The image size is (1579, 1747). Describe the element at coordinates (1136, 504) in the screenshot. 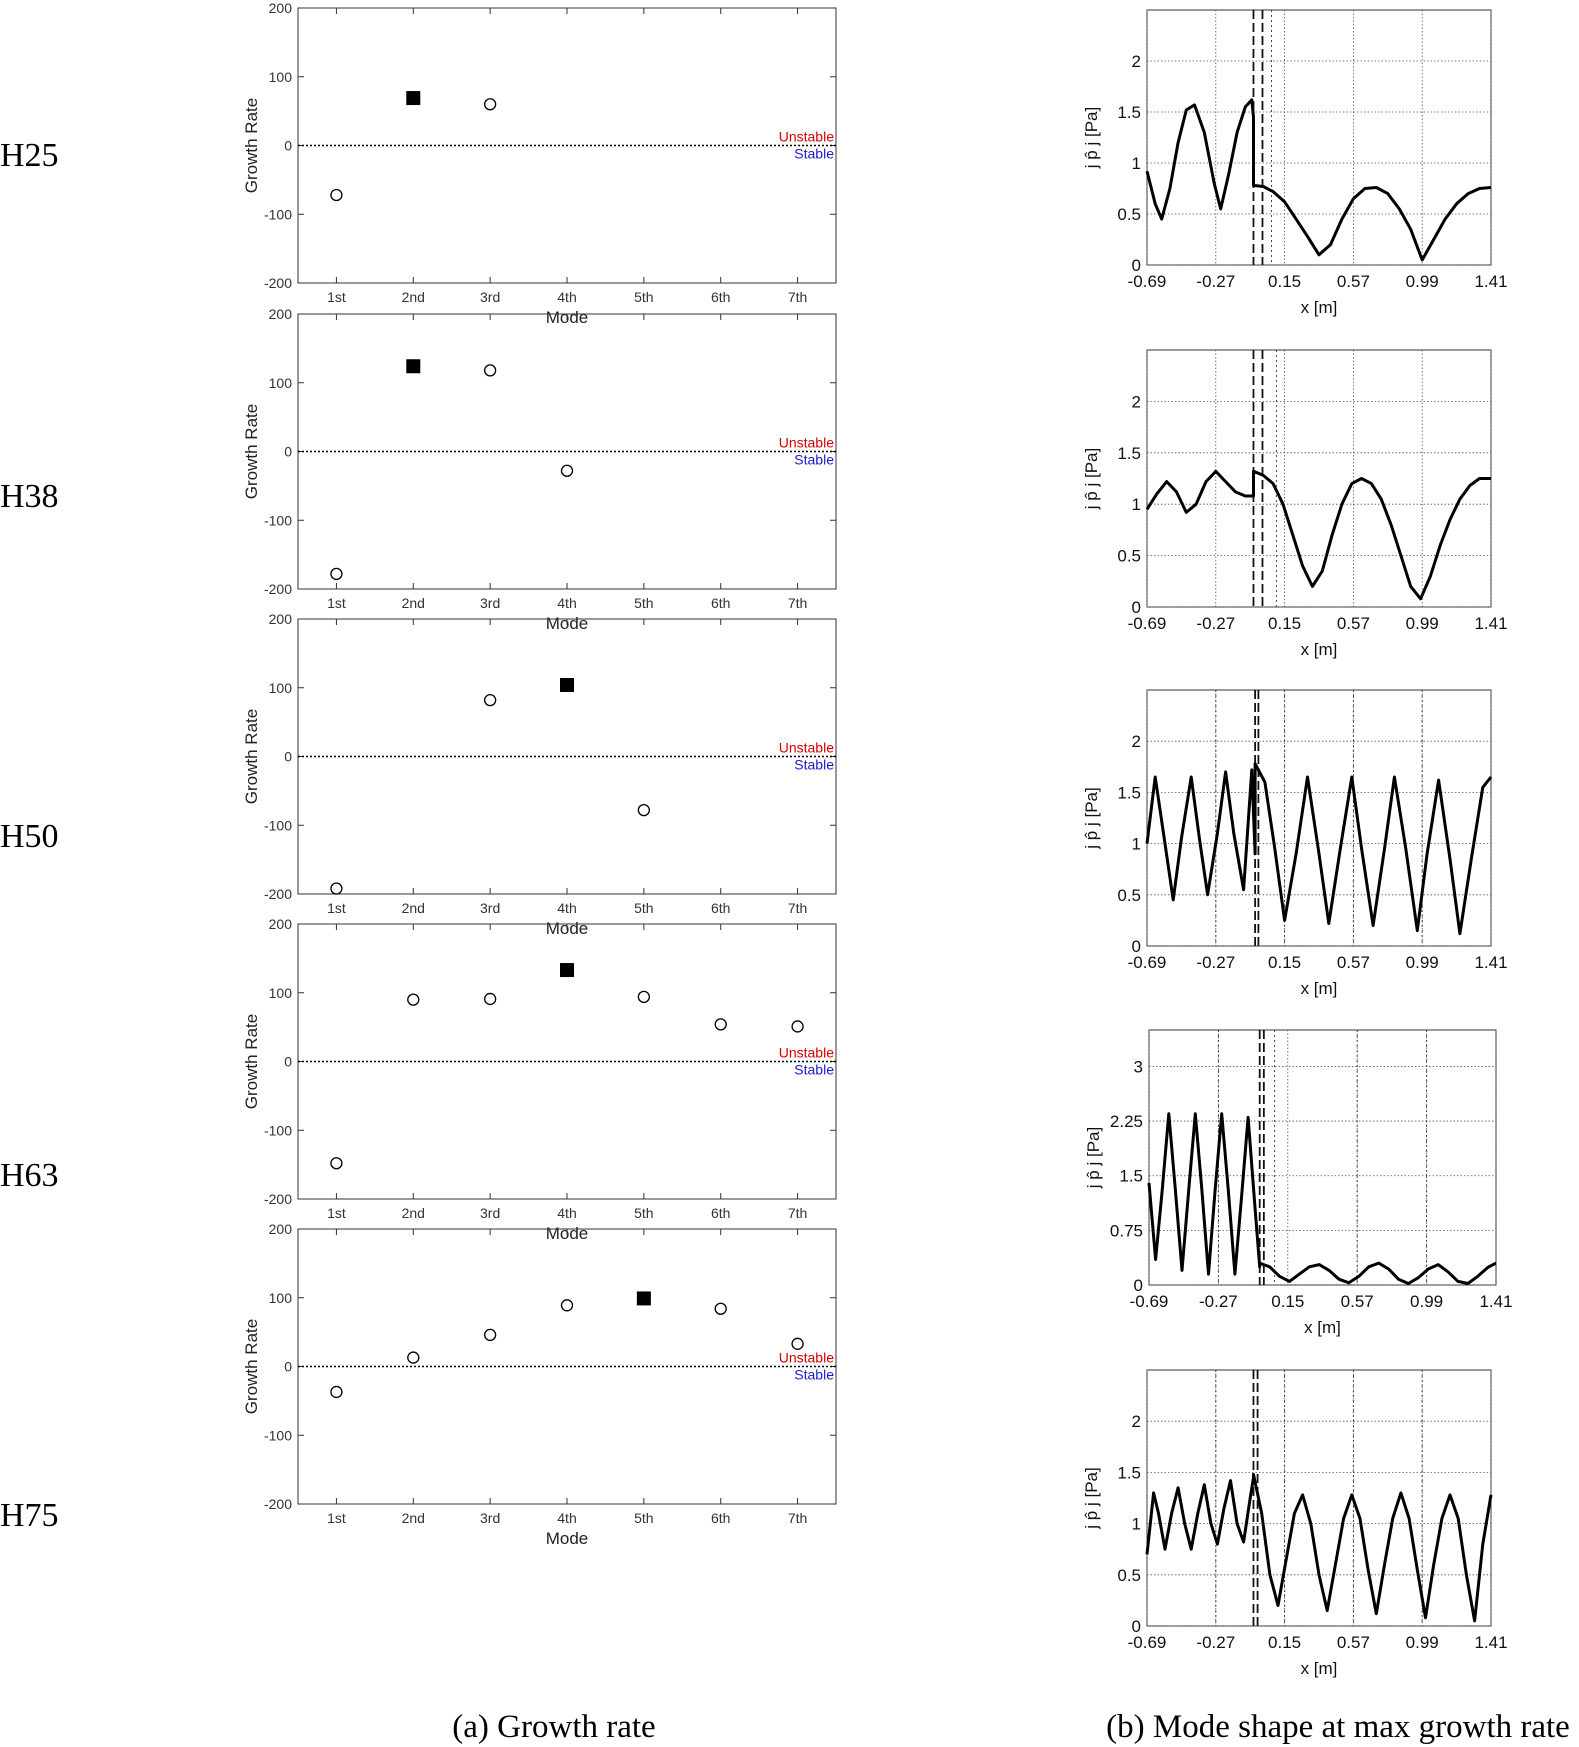

I see `y-tick-label: 1` at that location.